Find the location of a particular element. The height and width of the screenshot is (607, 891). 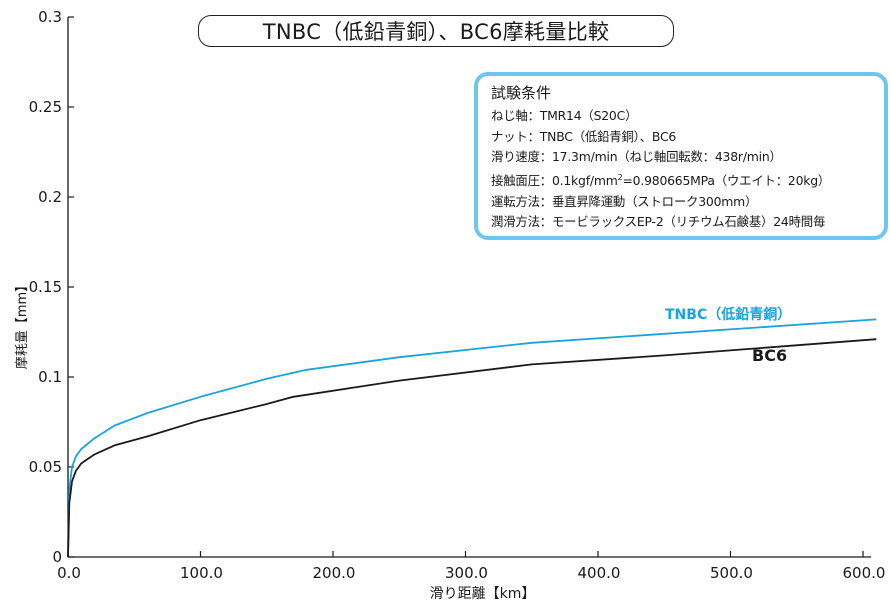

x-tick-label: 600.0 is located at coordinates (864, 573).